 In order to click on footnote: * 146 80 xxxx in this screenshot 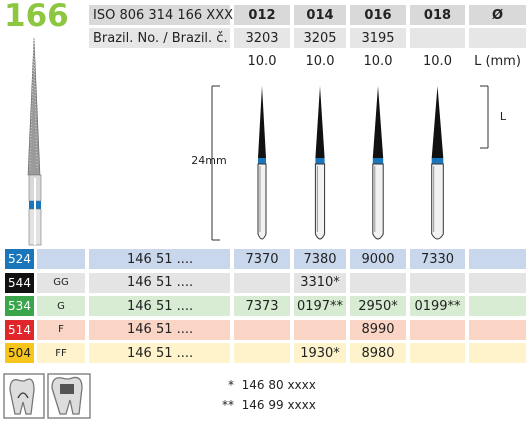, I will do `click(272, 385)`.